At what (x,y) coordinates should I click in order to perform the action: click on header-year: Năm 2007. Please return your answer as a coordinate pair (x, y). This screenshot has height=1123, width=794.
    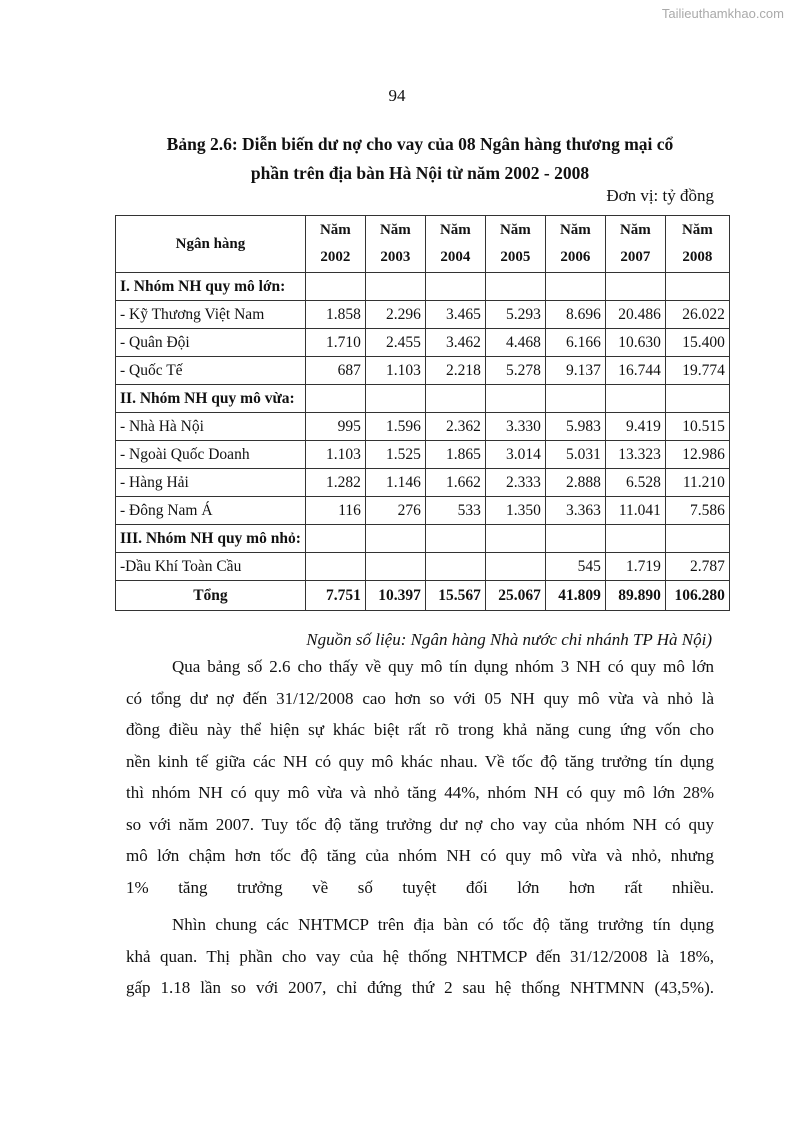
    Looking at the image, I should click on (635, 244).